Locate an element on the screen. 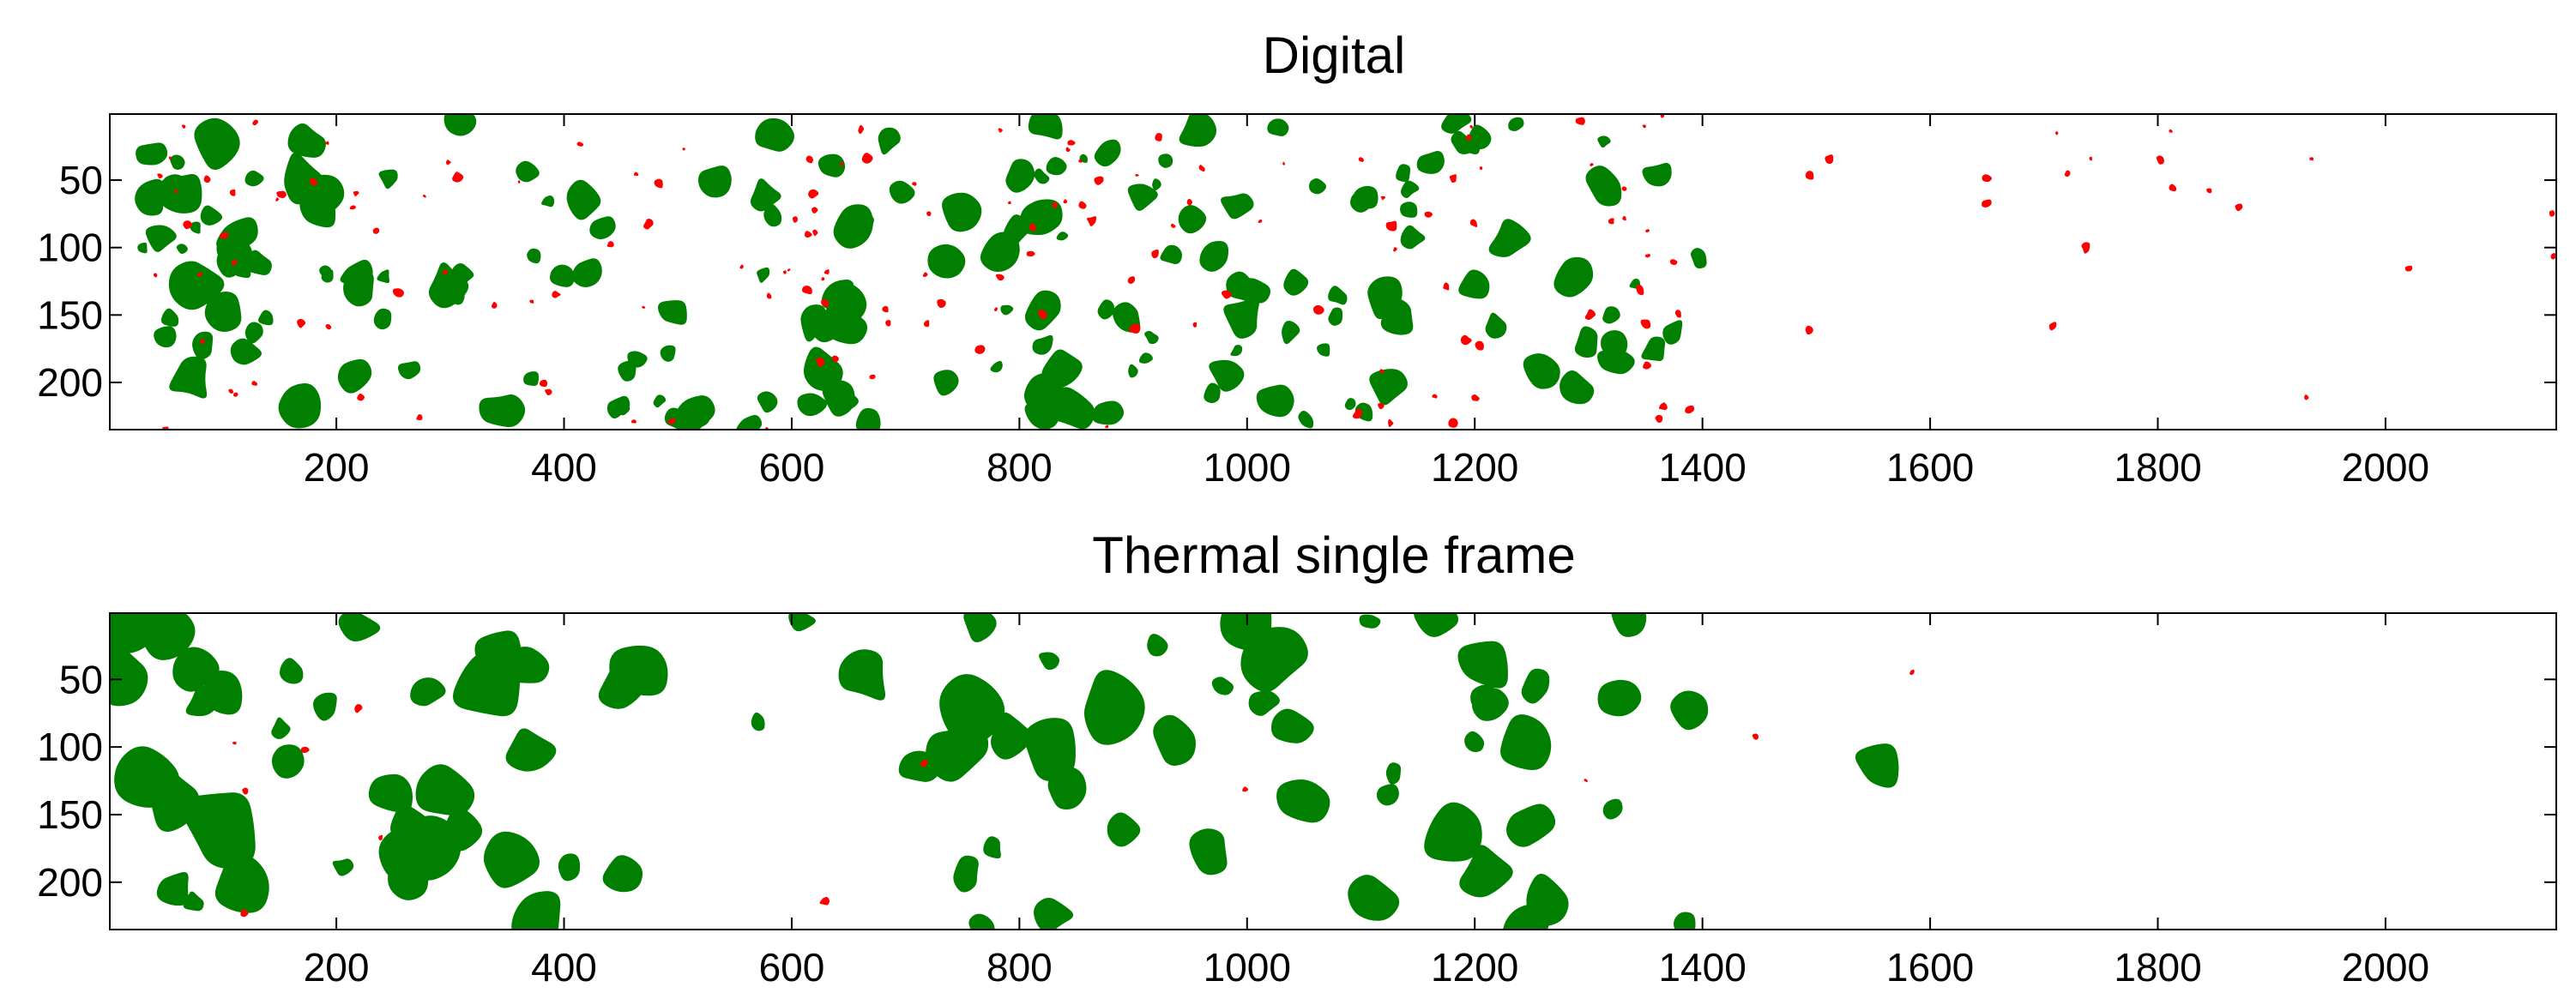  panel-title: Digital is located at coordinates (1334, 55).